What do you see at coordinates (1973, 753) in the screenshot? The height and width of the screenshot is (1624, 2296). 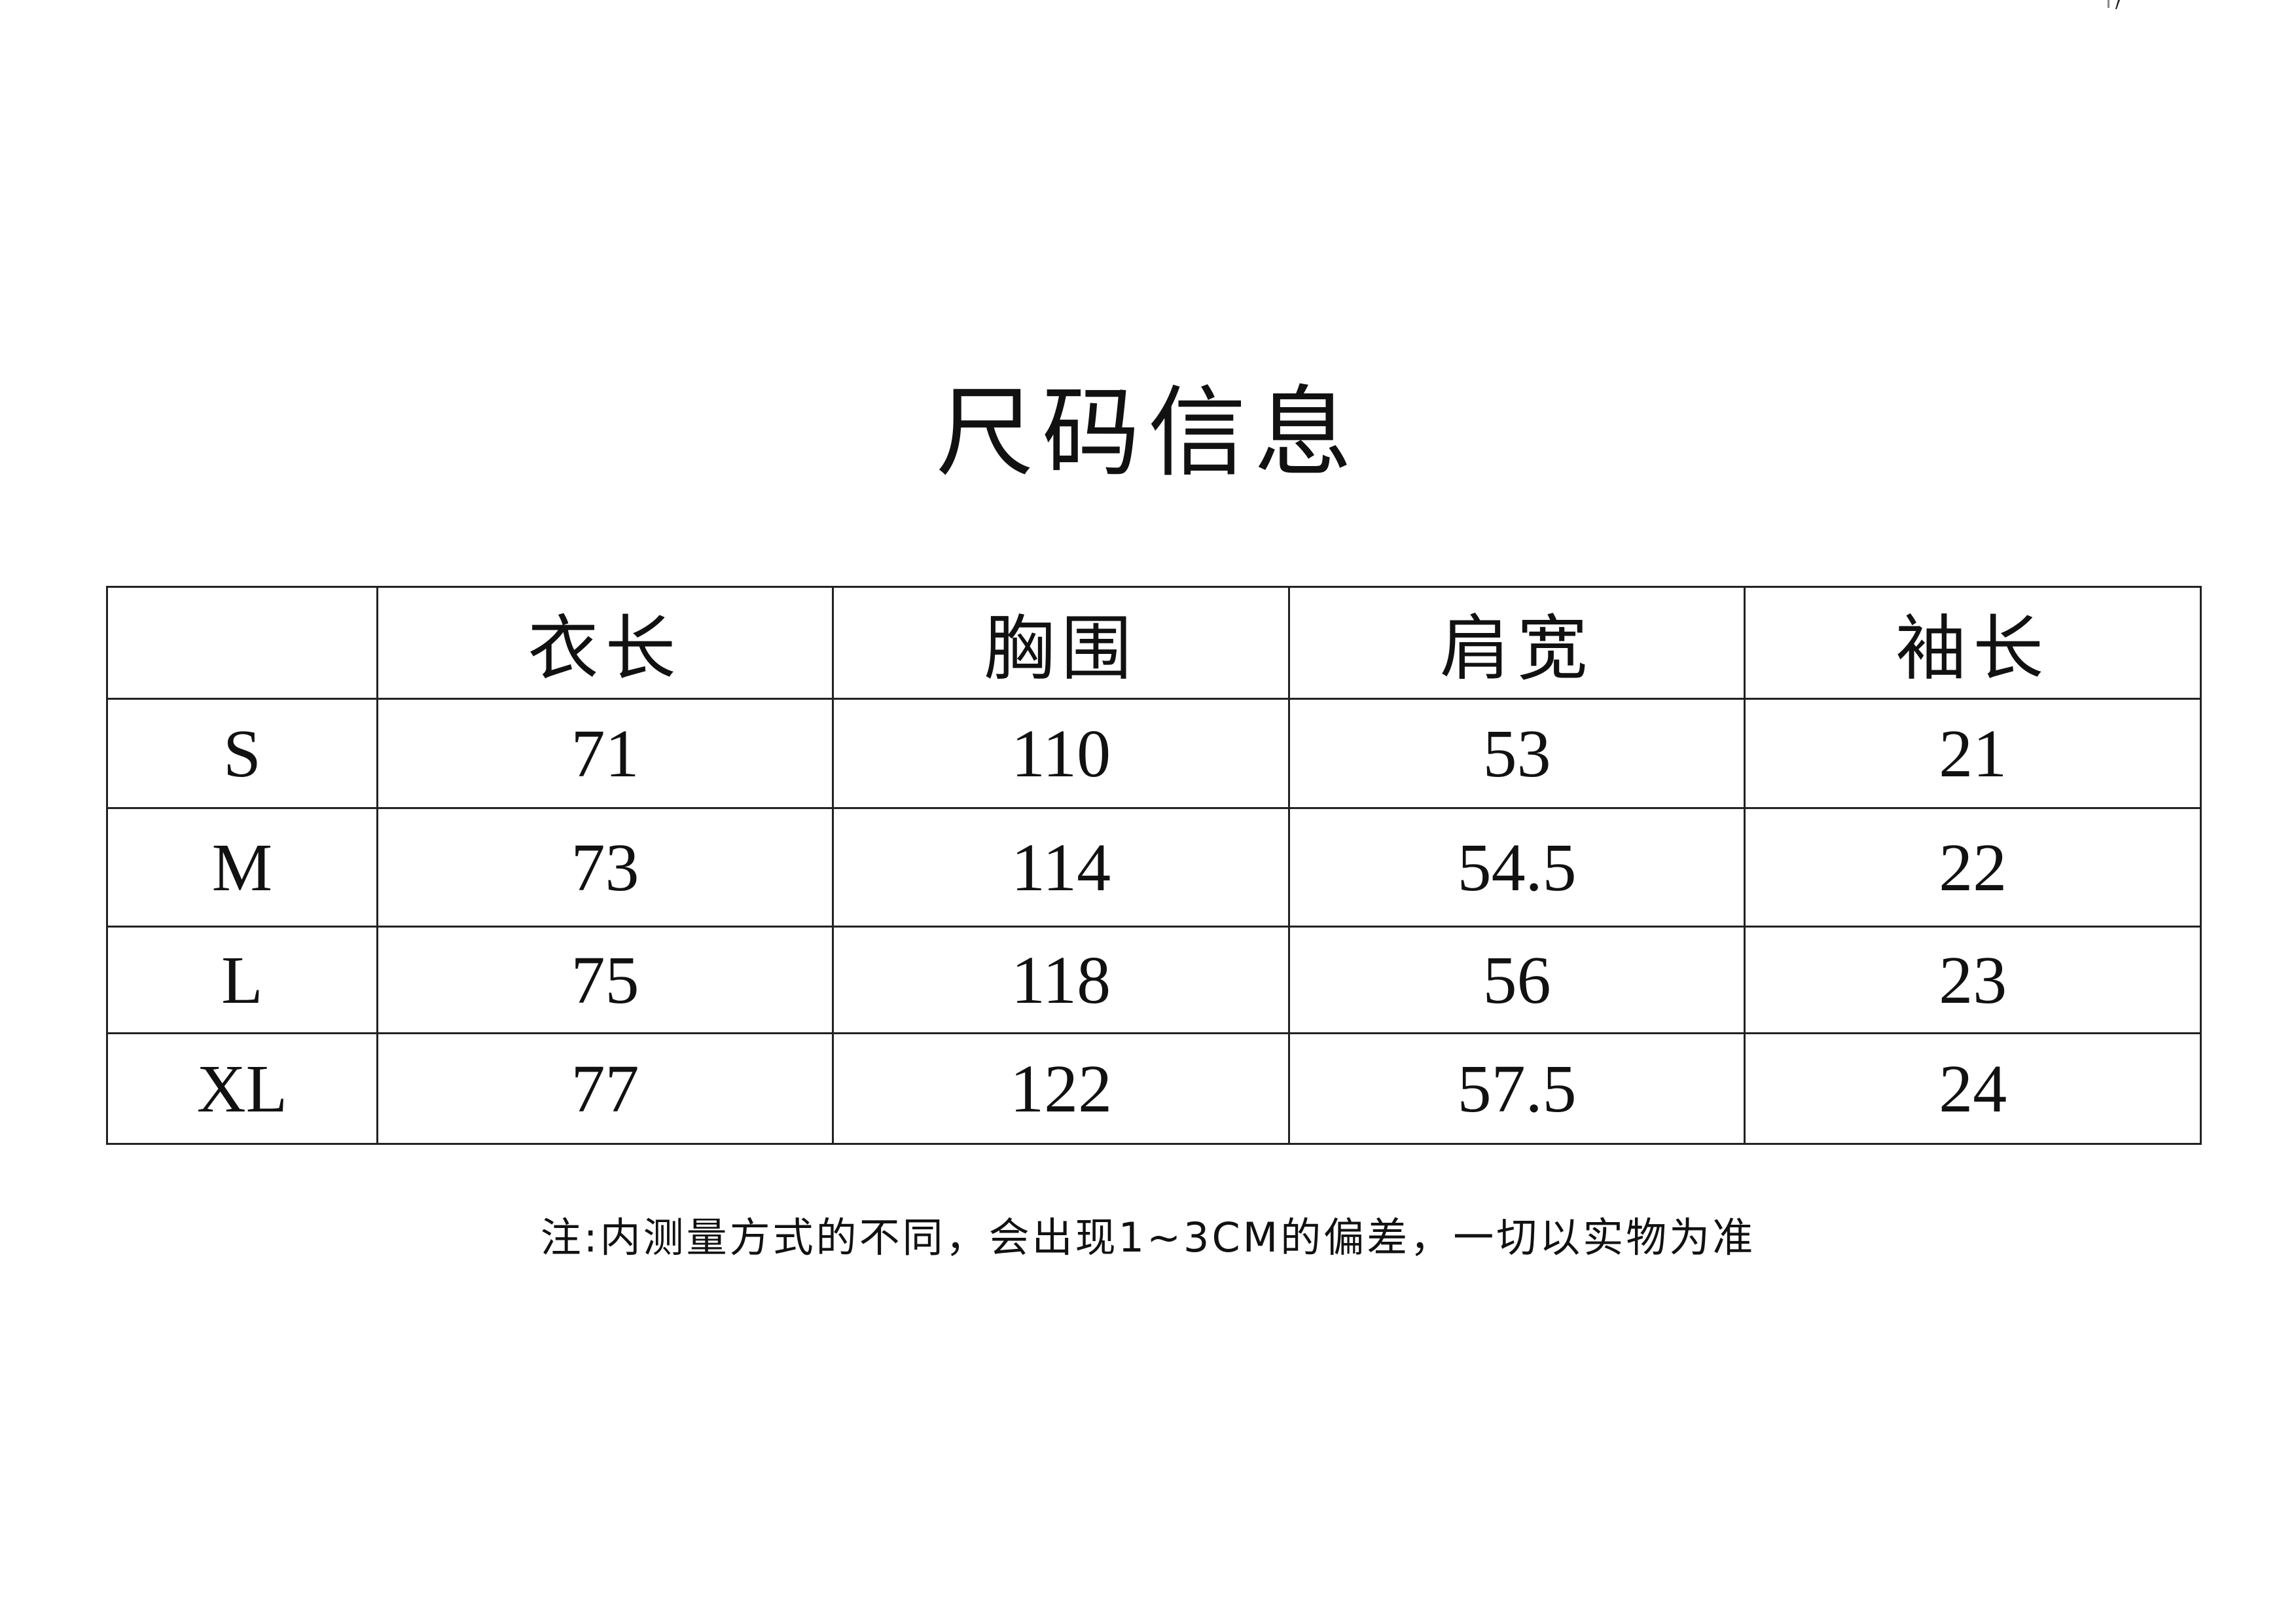 I see `table-cell: 21` at bounding box center [1973, 753].